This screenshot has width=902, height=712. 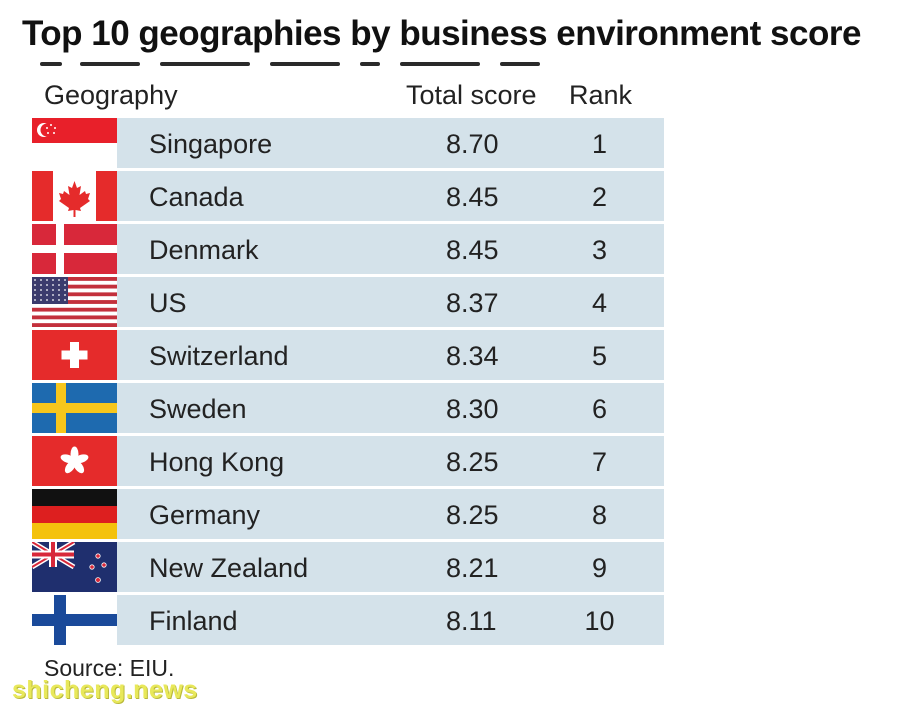 What do you see at coordinates (219, 356) in the screenshot?
I see `geography-cell: Switzerland` at bounding box center [219, 356].